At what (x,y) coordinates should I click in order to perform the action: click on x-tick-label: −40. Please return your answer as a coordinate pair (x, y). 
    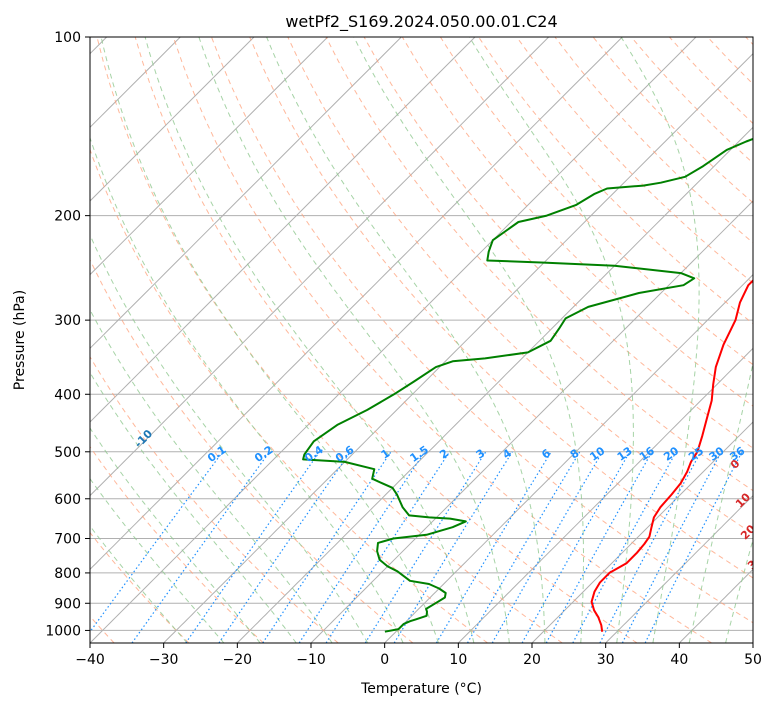
    Looking at the image, I should click on (90, 660).